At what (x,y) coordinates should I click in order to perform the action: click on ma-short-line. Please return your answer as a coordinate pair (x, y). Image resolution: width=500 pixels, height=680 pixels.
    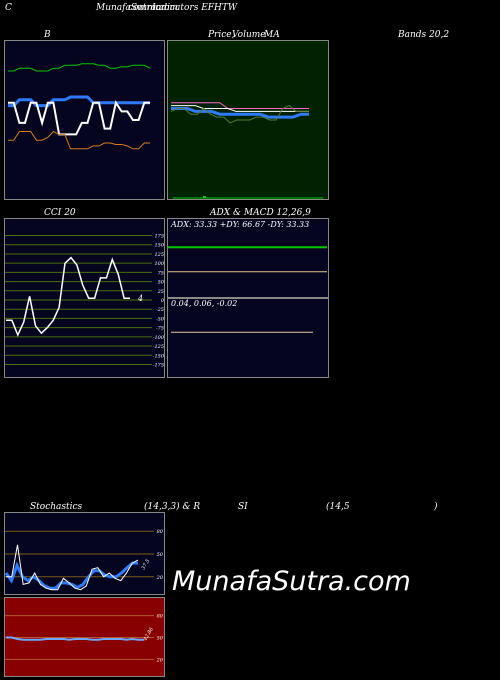
    Looking at the image, I should click on (240, 105).